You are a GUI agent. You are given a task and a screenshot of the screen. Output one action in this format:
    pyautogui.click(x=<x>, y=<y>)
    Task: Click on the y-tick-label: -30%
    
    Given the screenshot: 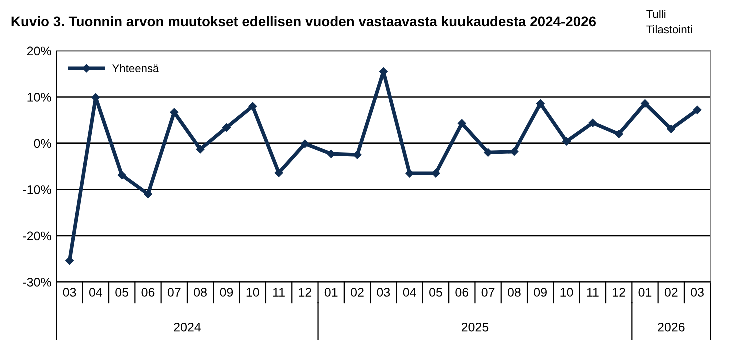 What is the action you would take?
    pyautogui.click(x=37, y=282)
    